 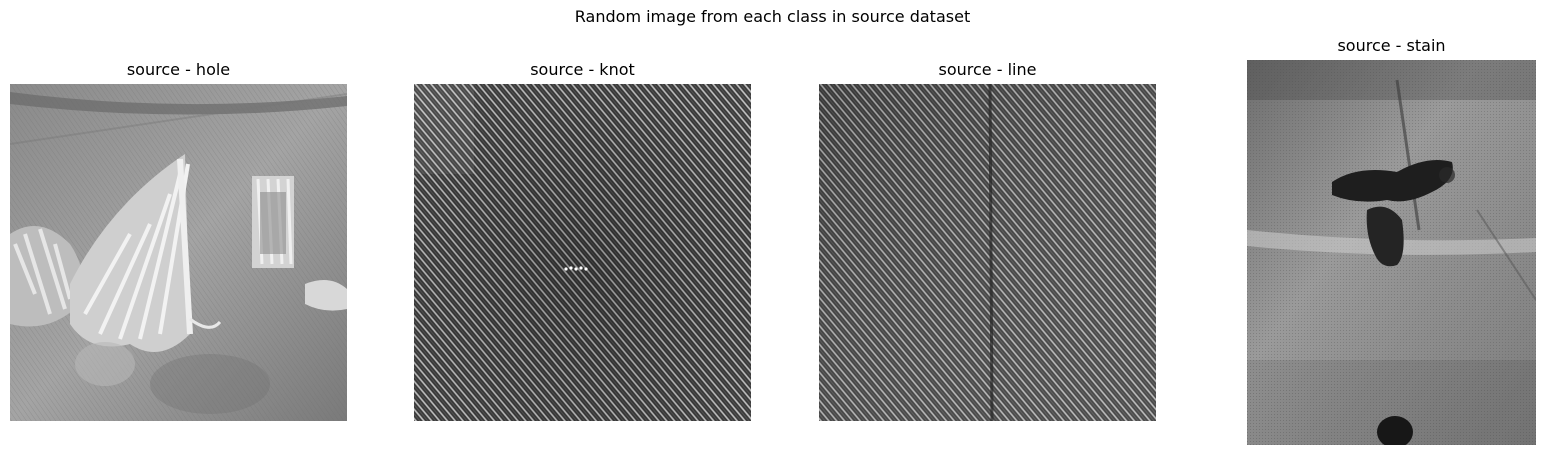 What do you see at coordinates (1391, 45) in the screenshot?
I see `panel-title-stain: source - stain` at bounding box center [1391, 45].